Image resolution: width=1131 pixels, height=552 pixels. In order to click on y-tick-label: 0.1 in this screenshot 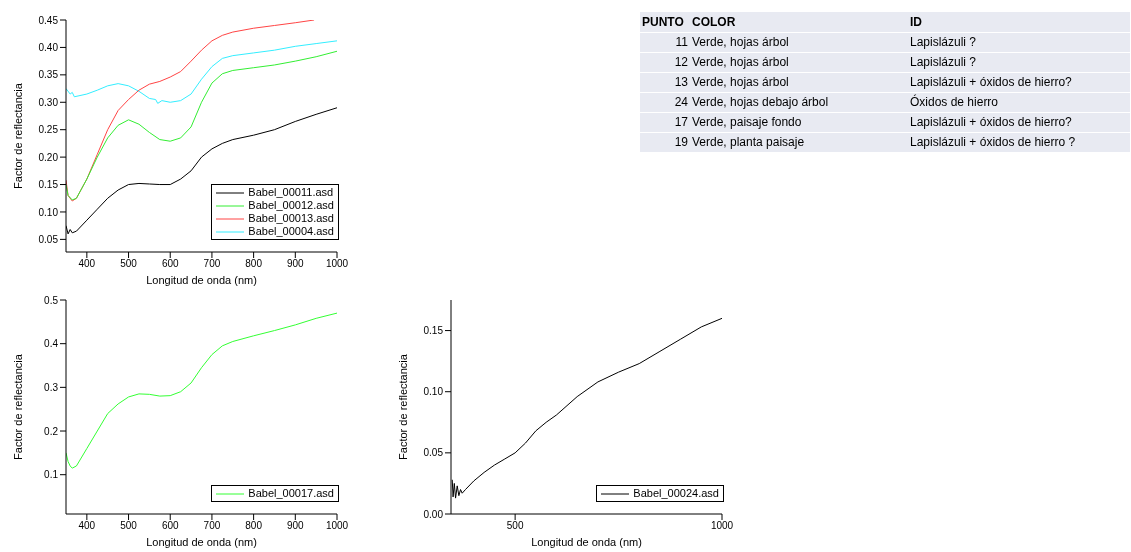, I will do `click(51, 475)`.